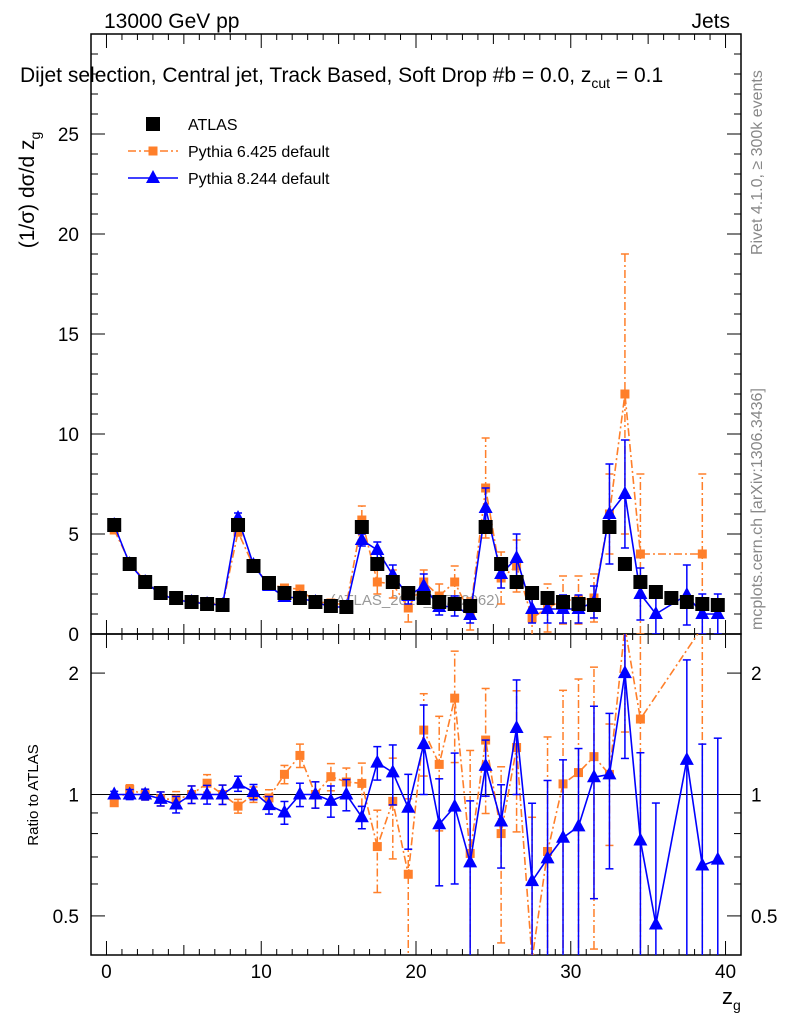 The height and width of the screenshot is (1024, 786). Describe the element at coordinates (73, 796) in the screenshot. I see `ratio-tick-label: 1` at that location.